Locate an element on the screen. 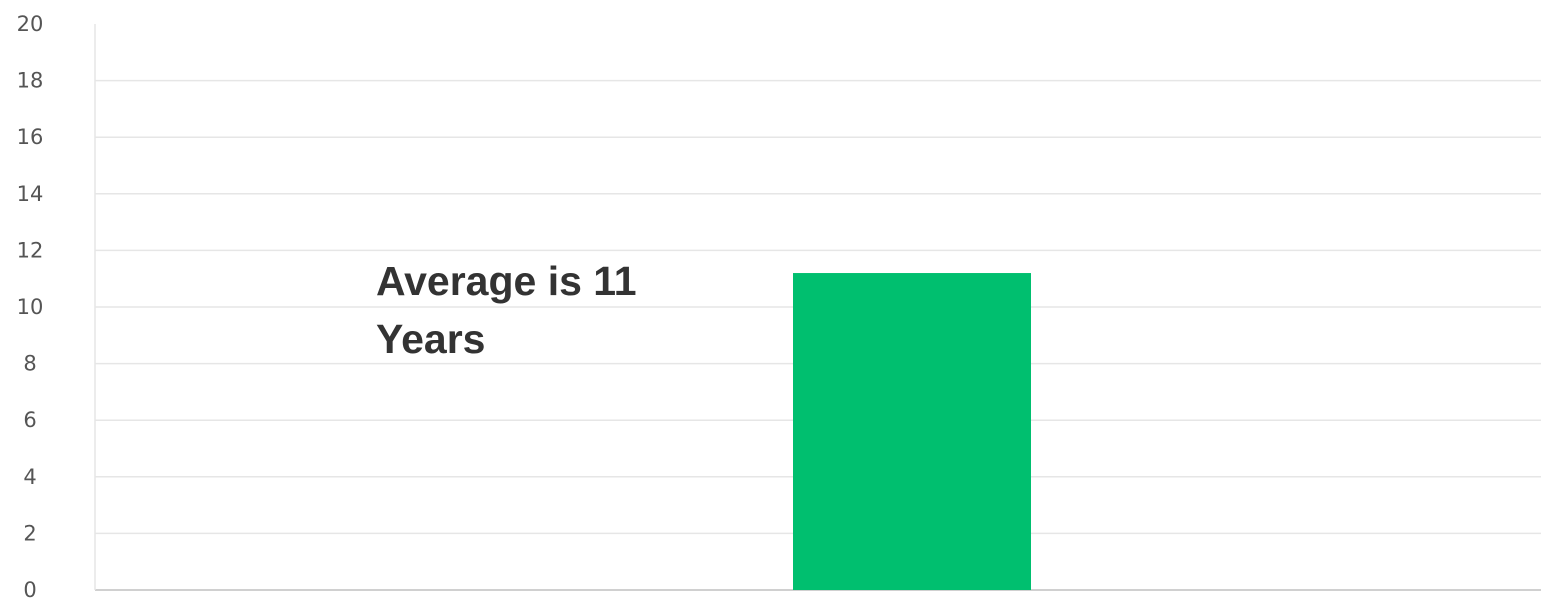 The width and height of the screenshot is (1541, 607). y-tick-label-8: 8 is located at coordinates (29, 364).